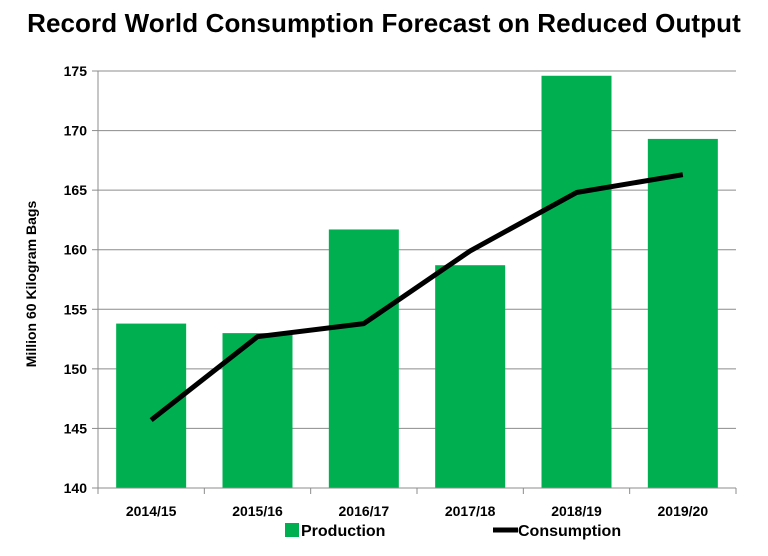  Describe the element at coordinates (292, 530) in the screenshot. I see `legend-swatch-production` at that location.